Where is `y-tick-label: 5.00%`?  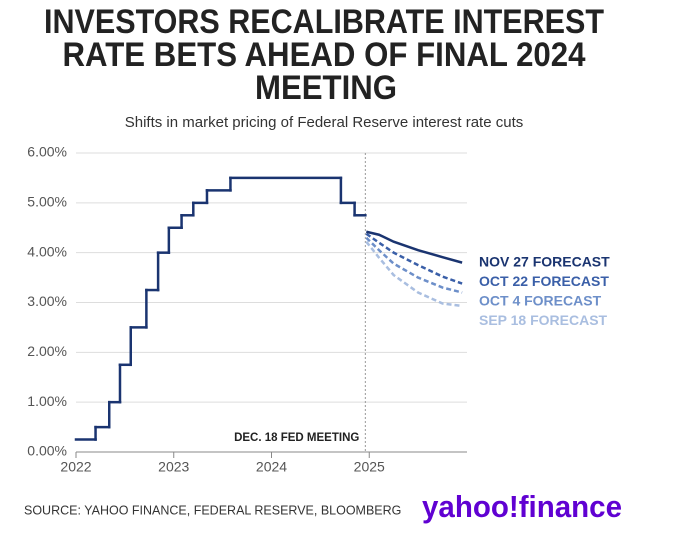 y-tick-label: 5.00% is located at coordinates (47, 202).